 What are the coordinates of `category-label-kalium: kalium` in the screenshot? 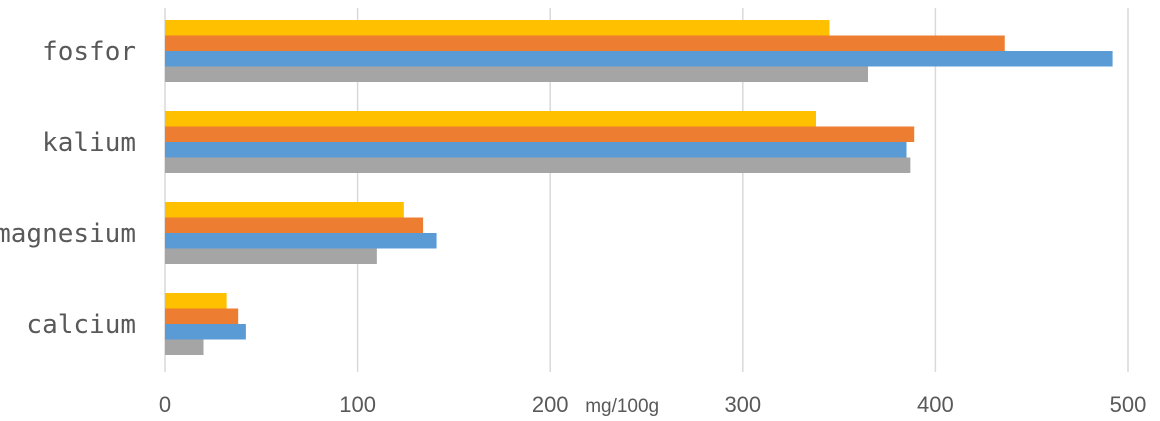 It's located at (89, 143).